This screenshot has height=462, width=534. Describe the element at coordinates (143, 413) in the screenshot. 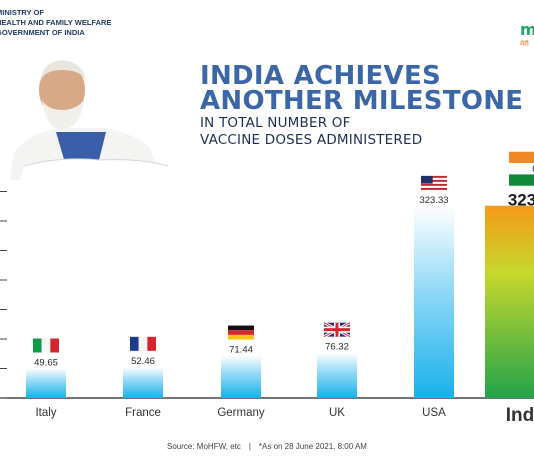

I see `category-label: France` at that location.